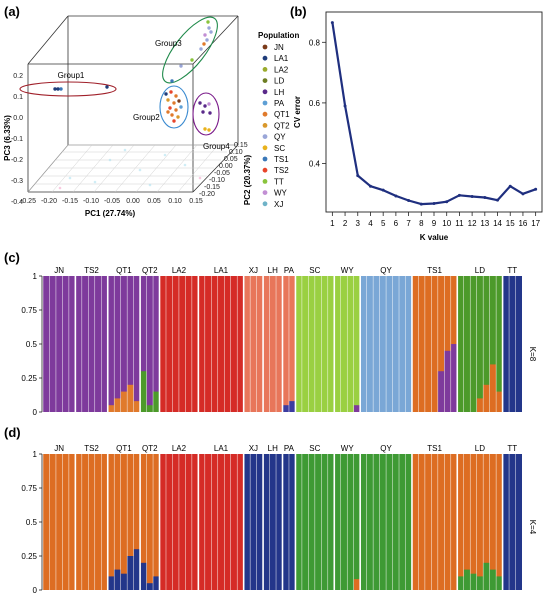 The image size is (550, 603). I want to click on legend-label: QT1, so click(282, 114).